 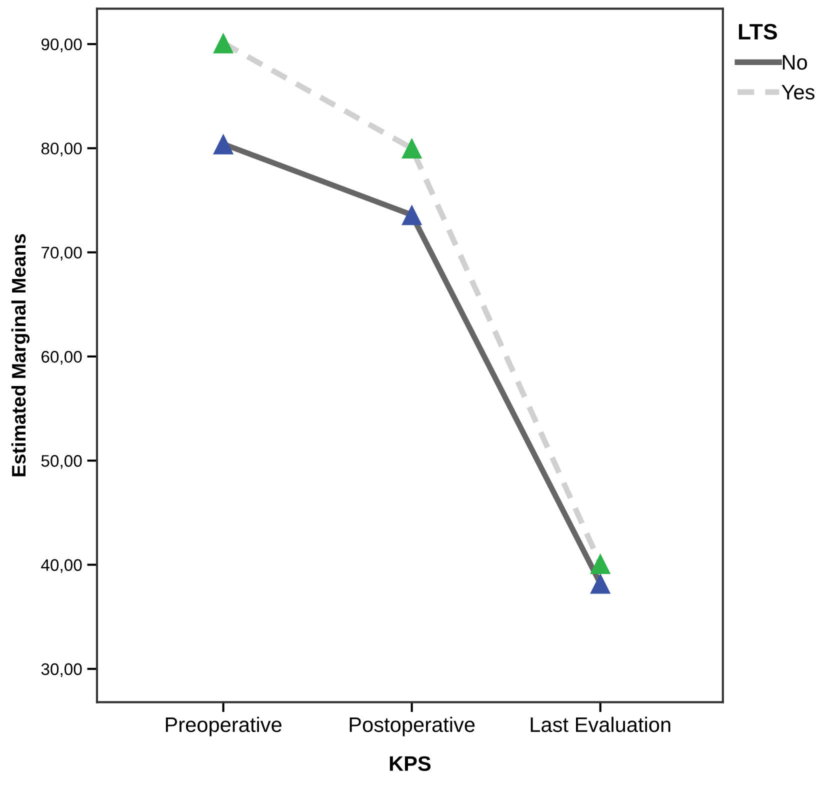 I want to click on y-tick-label: 80,00, so click(x=61, y=149).